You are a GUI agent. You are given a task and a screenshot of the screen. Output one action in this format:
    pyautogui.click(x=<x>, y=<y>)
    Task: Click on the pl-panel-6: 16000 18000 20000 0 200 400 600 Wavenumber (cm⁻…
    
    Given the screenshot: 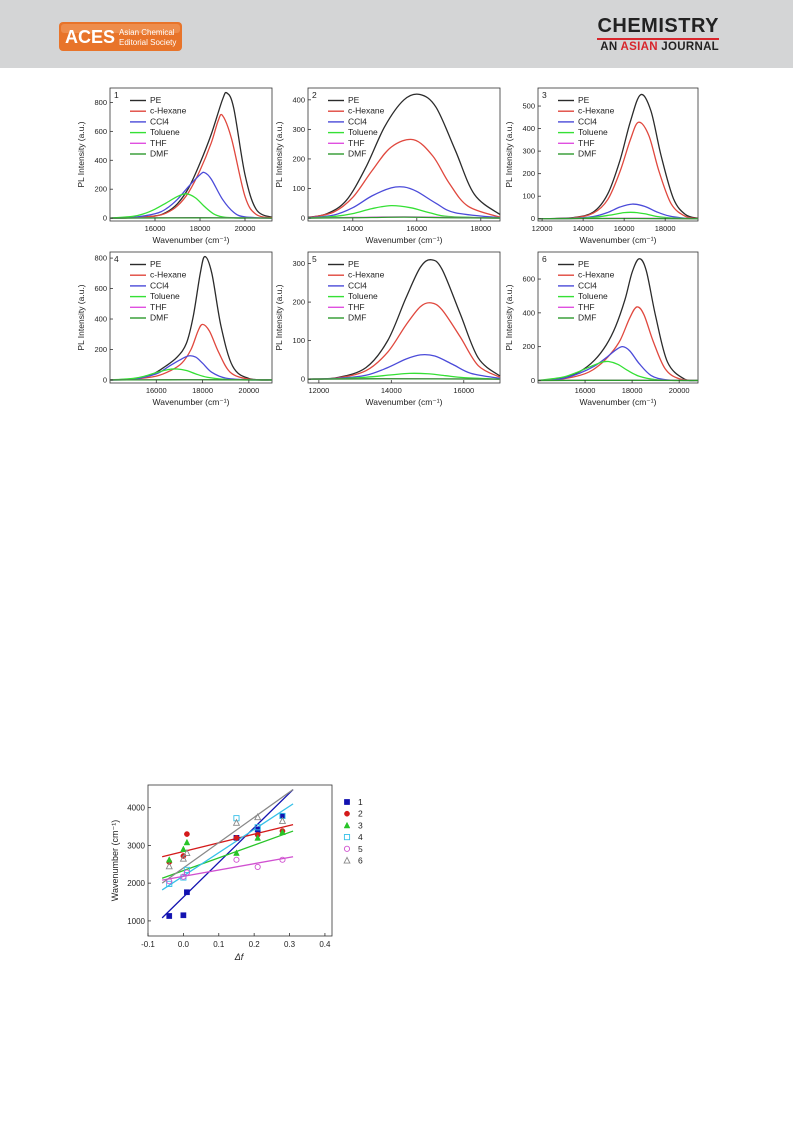 What is the action you would take?
    pyautogui.click(x=601, y=329)
    